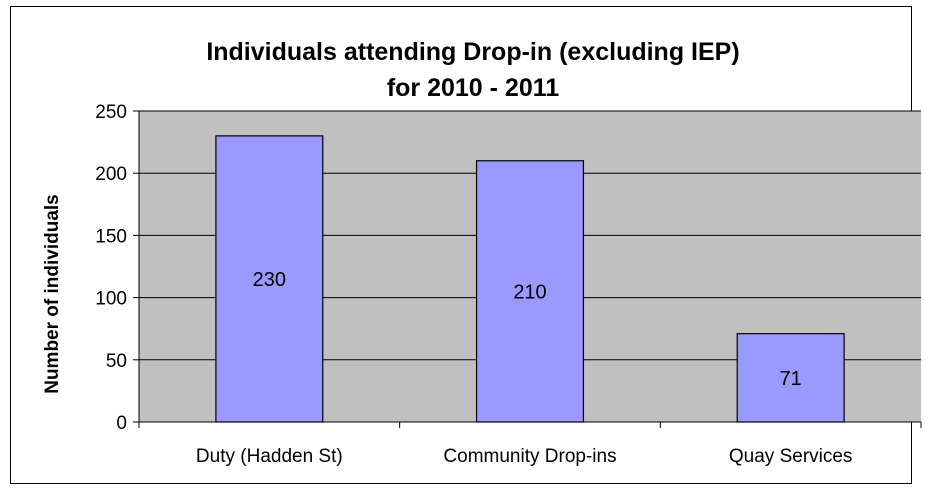  What do you see at coordinates (791, 456) in the screenshot?
I see `x-category-label: Quay Services` at bounding box center [791, 456].